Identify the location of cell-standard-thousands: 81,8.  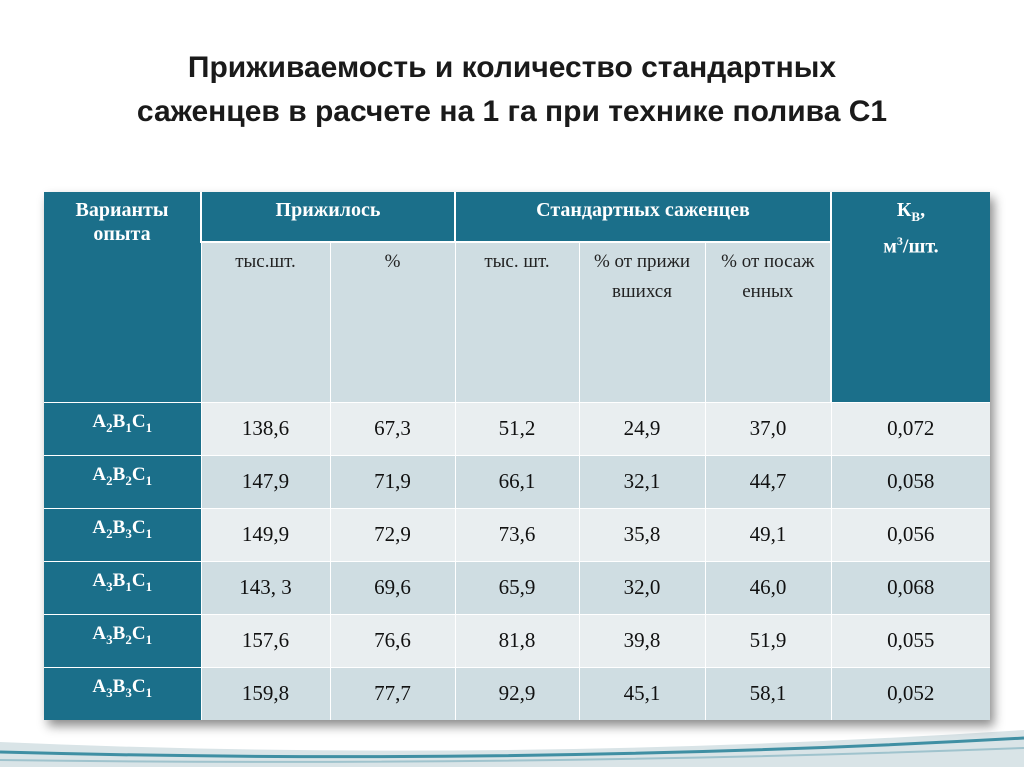
(516, 640).